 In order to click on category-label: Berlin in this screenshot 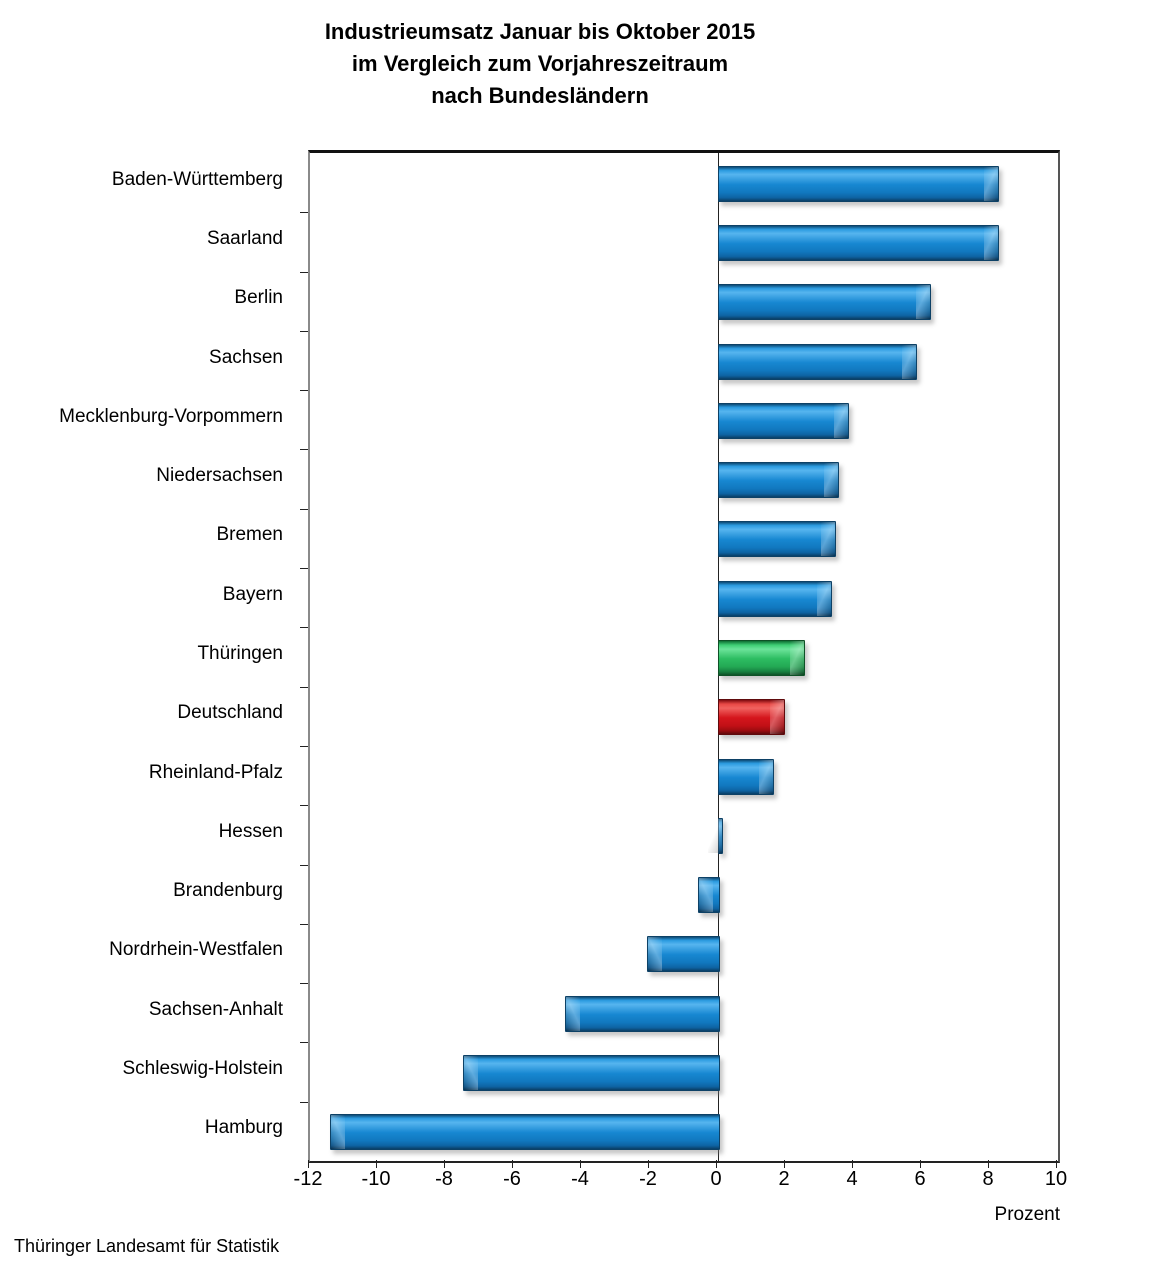, I will do `click(258, 298)`.